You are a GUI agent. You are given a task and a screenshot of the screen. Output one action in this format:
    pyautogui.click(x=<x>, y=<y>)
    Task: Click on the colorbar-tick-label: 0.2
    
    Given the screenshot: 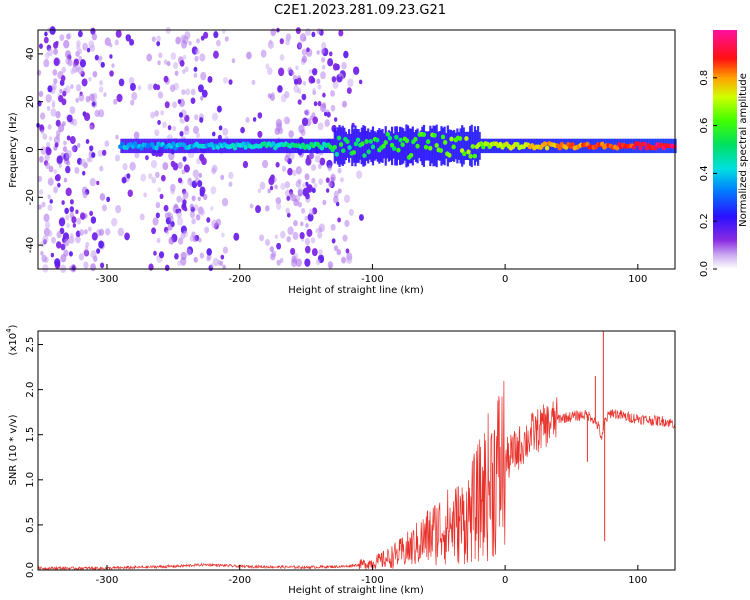 What is the action you would take?
    pyautogui.click(x=704, y=221)
    